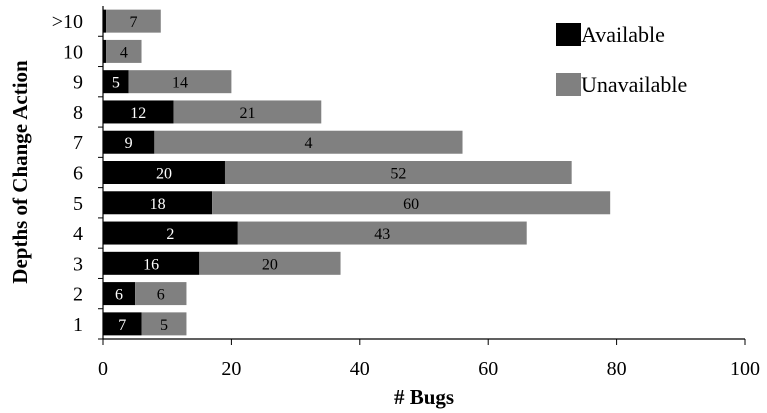 The width and height of the screenshot is (767, 413). What do you see at coordinates (745, 369) in the screenshot?
I see `x-tick-label: 100` at bounding box center [745, 369].